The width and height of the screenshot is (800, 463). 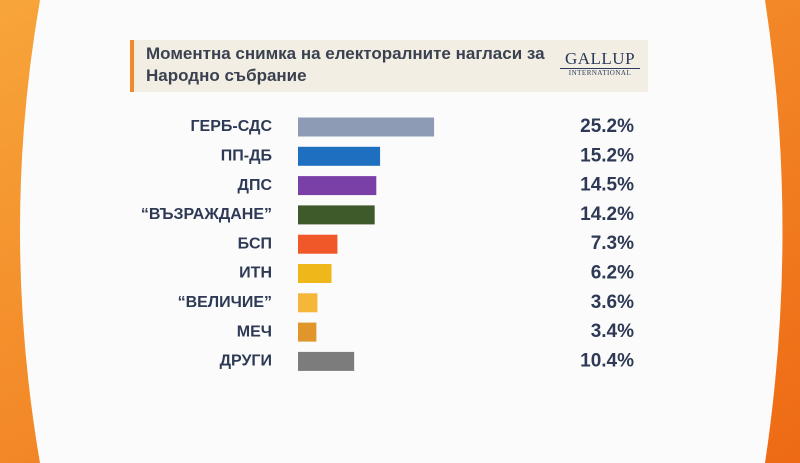 What do you see at coordinates (206, 214) in the screenshot?
I see `category-label: “ВЪЗРАЖДАНЕ”` at bounding box center [206, 214].